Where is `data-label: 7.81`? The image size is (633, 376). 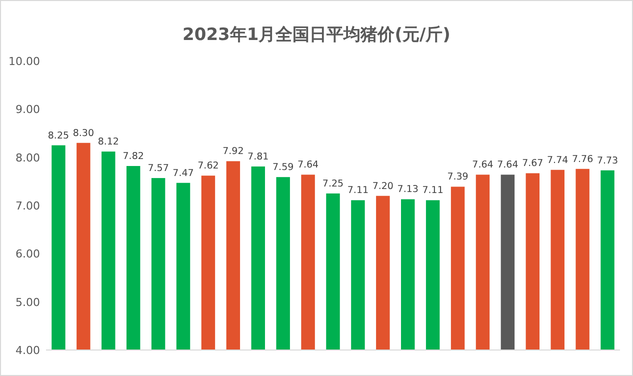 data-label: 7.81 is located at coordinates (258, 156).